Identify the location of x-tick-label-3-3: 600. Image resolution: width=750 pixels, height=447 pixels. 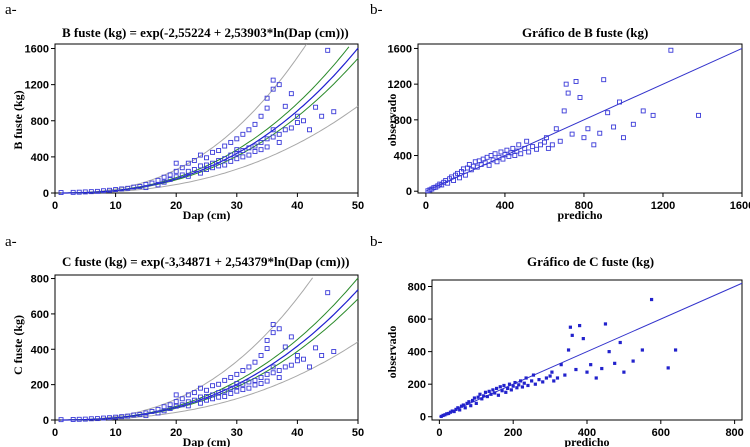
(661, 433).